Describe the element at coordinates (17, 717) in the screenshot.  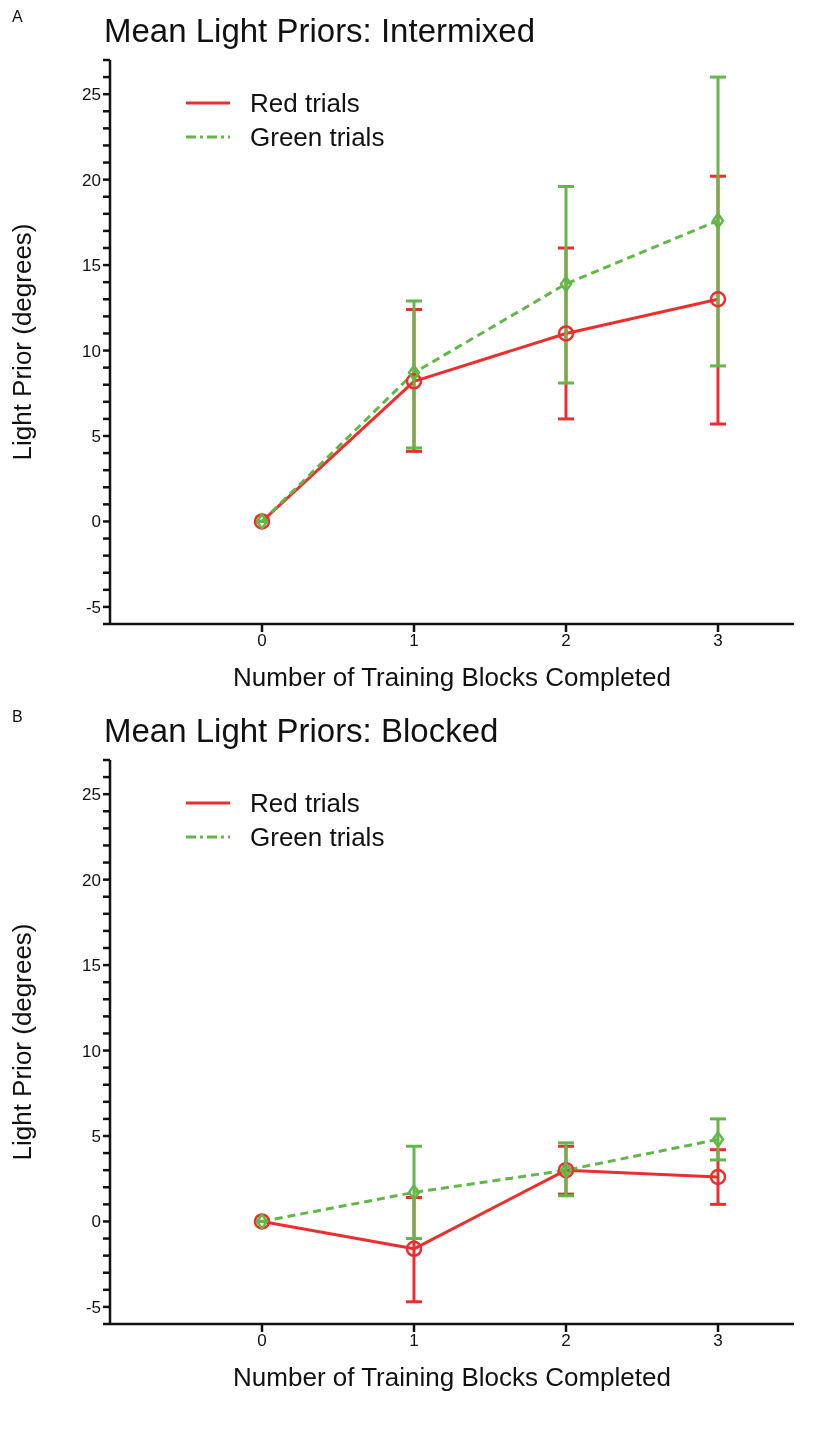
I see `text: B` at that location.